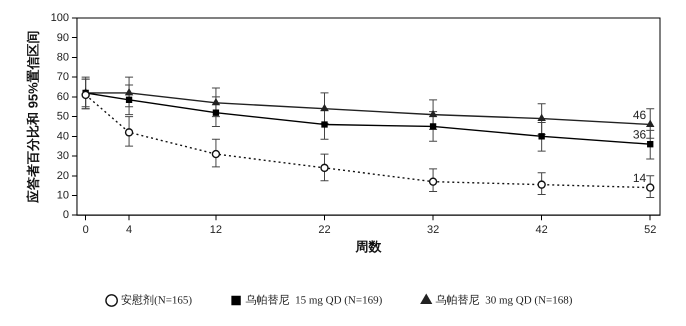 The height and width of the screenshot is (326, 686). What do you see at coordinates (85, 230) in the screenshot?
I see `x-tick-label: 0` at bounding box center [85, 230].